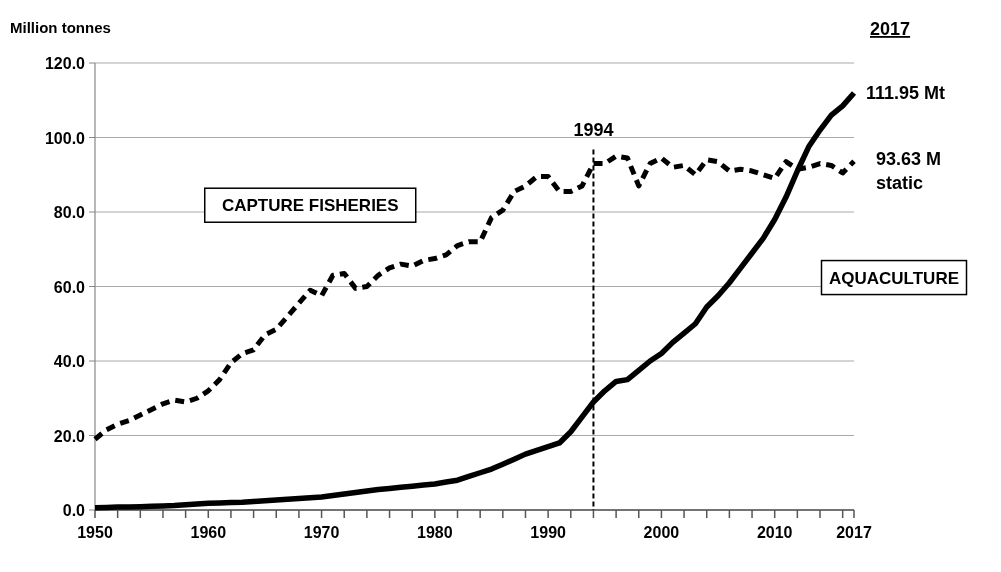  What do you see at coordinates (593, 129) in the screenshot?
I see `ref-line-label: 1994` at bounding box center [593, 129].